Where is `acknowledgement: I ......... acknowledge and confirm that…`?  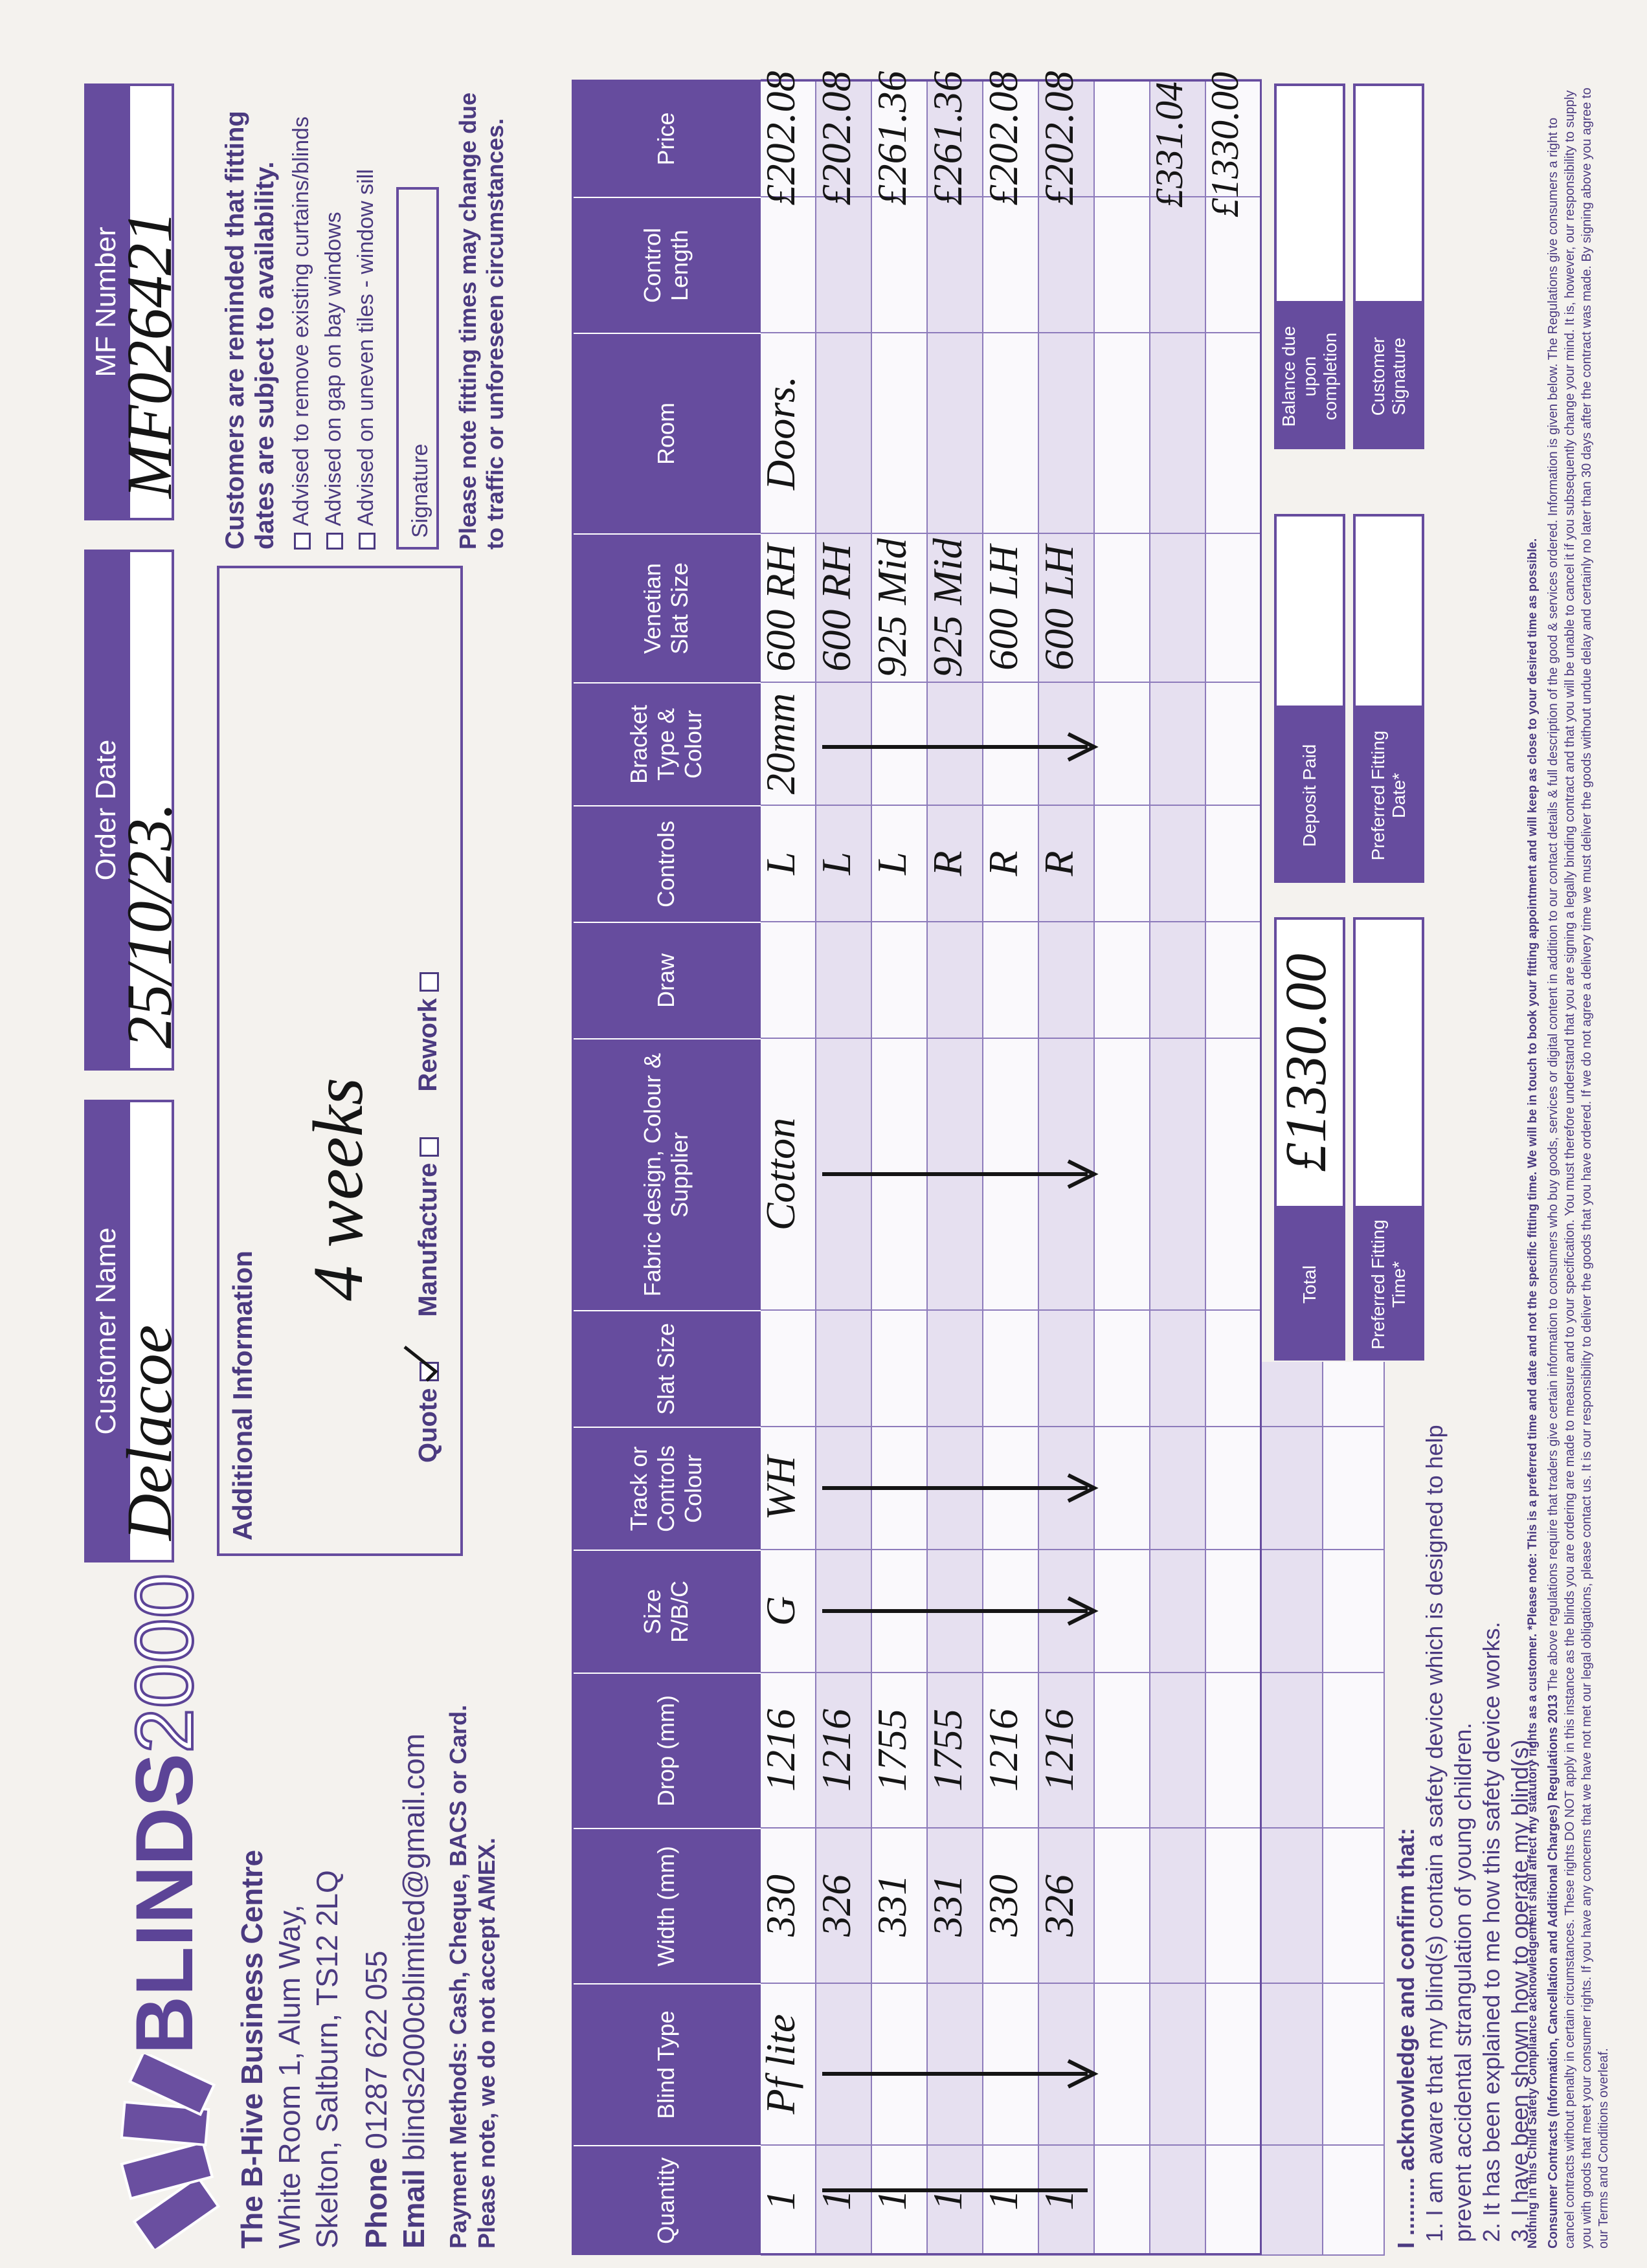
acknowledgement: I ......... acknowledge and confirm that… is located at coordinates (1463, 1808).